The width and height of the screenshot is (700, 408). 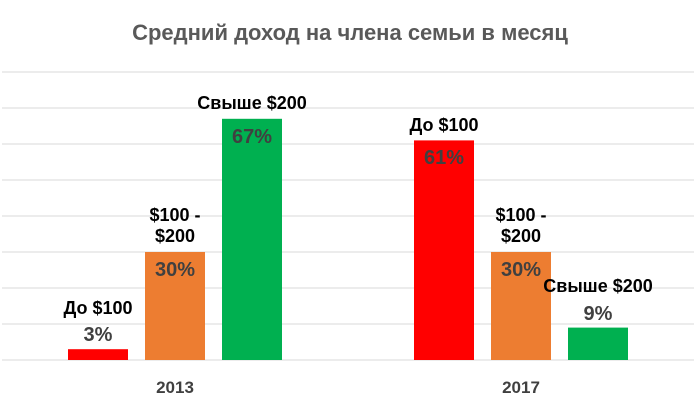 I want to click on data-label: 3%, so click(x=98, y=335).